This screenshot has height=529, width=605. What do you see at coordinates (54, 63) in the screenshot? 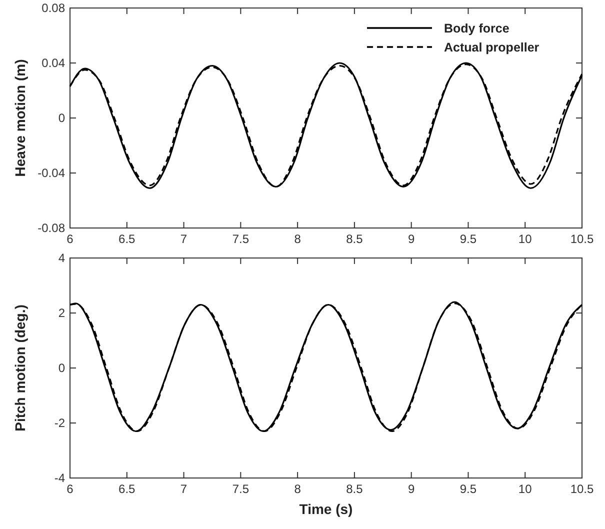
I see `y-tick-label: 0.04` at bounding box center [54, 63].